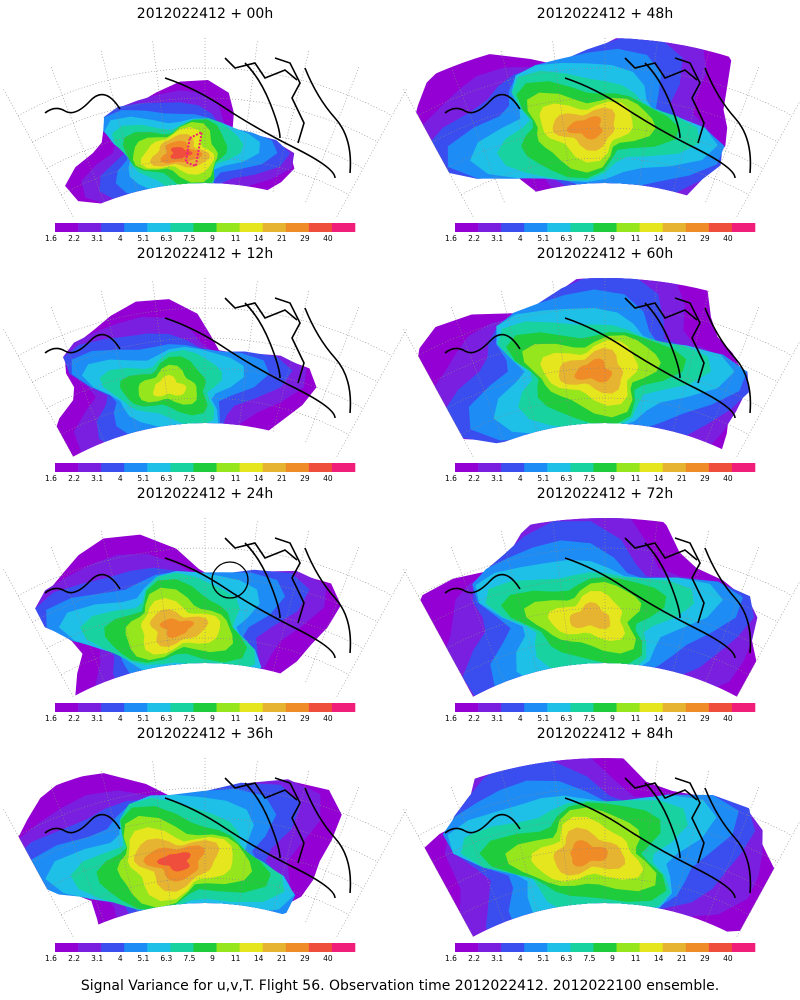 The width and height of the screenshot is (800, 1000). What do you see at coordinates (605, 14) in the screenshot?
I see `panel-title: 2012022412 + 48h` at bounding box center [605, 14].